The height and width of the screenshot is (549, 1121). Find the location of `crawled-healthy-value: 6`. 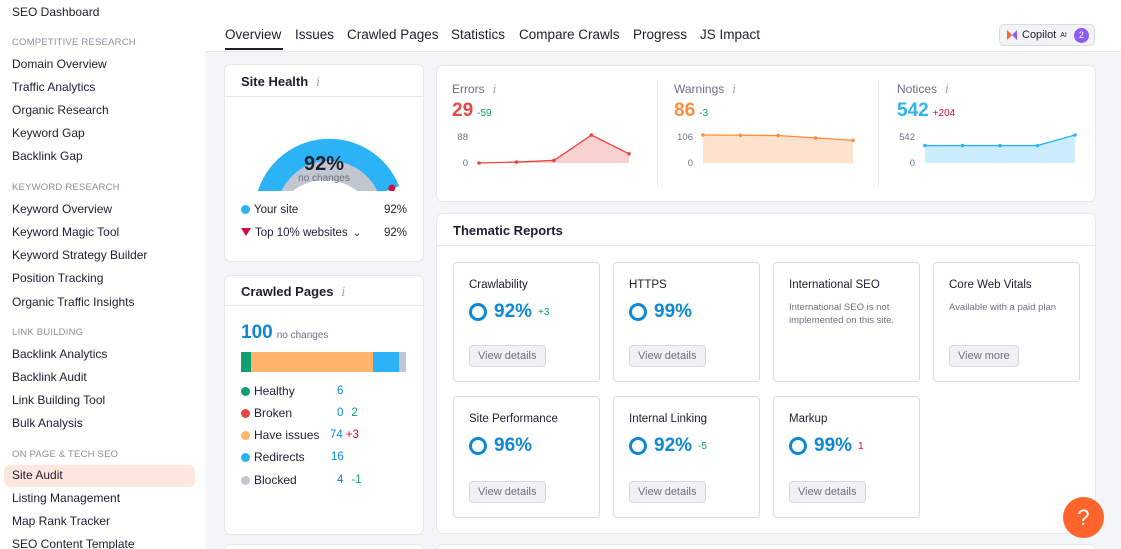

crawled-healthy-value: 6 is located at coordinates (340, 391).